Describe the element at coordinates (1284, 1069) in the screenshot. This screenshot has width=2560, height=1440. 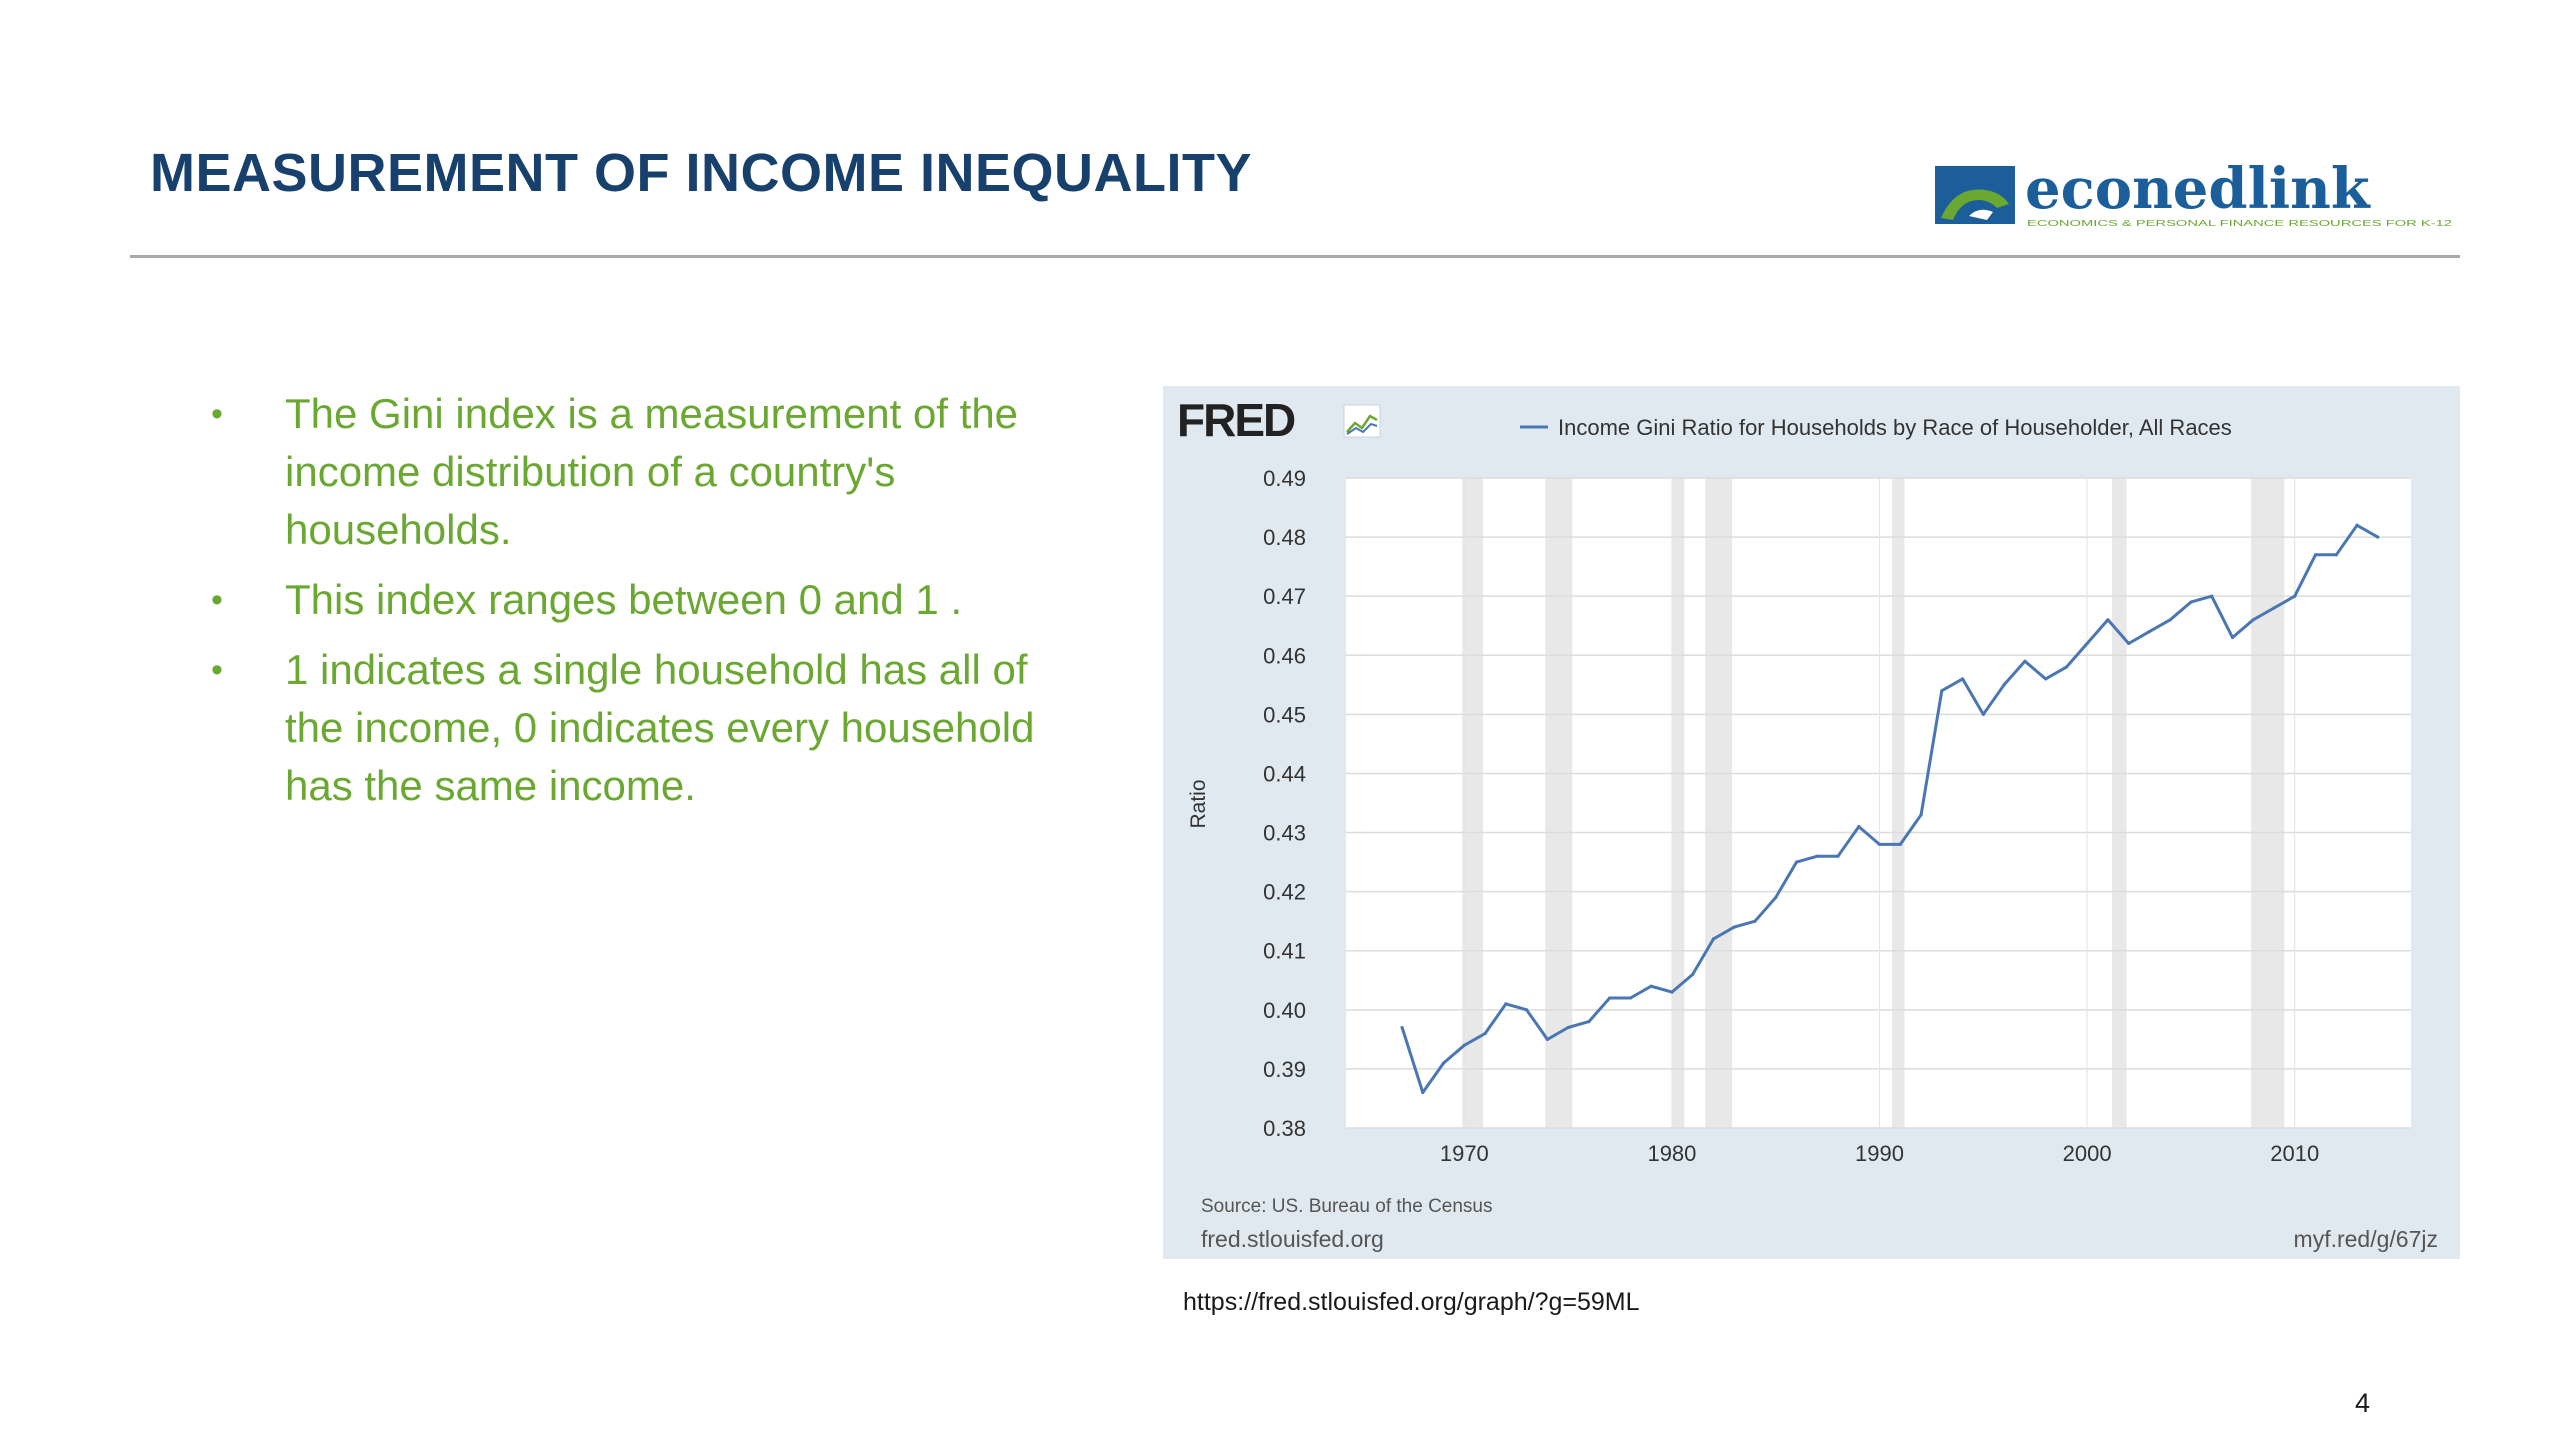
I see `y-tick-label: 0.39` at that location.